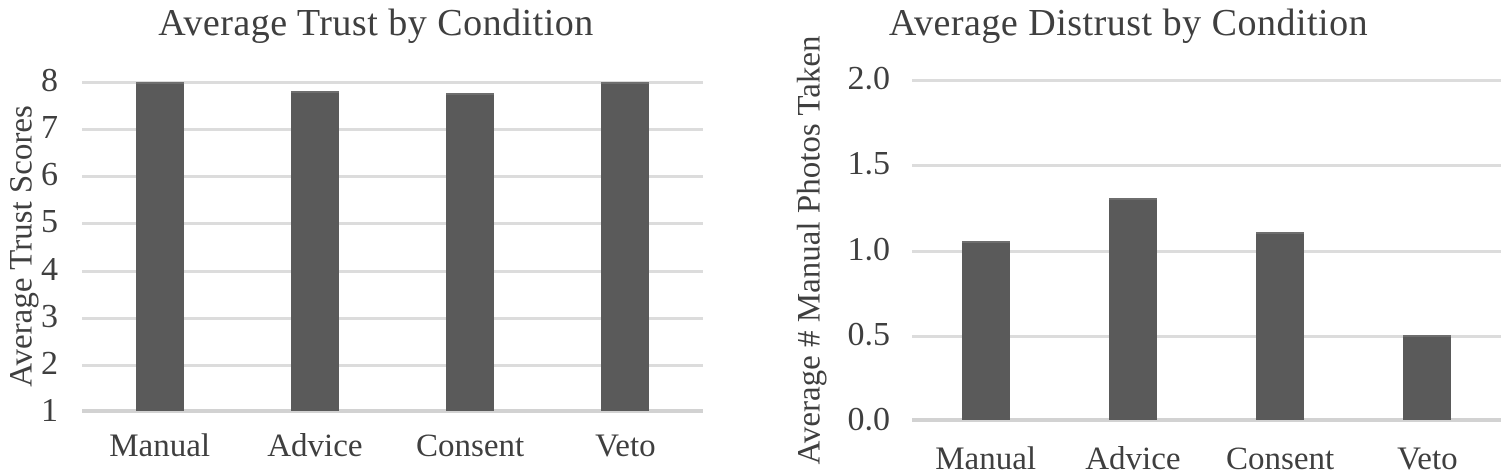 The width and height of the screenshot is (1505, 476). Describe the element at coordinates (869, 78) in the screenshot. I see `y-tick-label: 2.0` at that location.